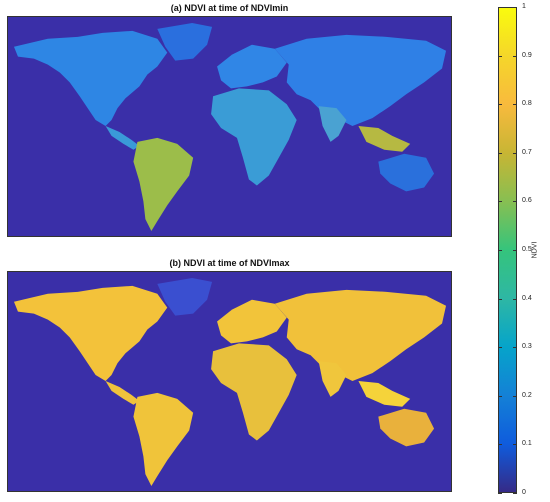 The height and width of the screenshot is (502, 550). Describe the element at coordinates (229, 263) in the screenshot. I see `panel-b-title: (b) NDVI at time of NDVImax` at that location.